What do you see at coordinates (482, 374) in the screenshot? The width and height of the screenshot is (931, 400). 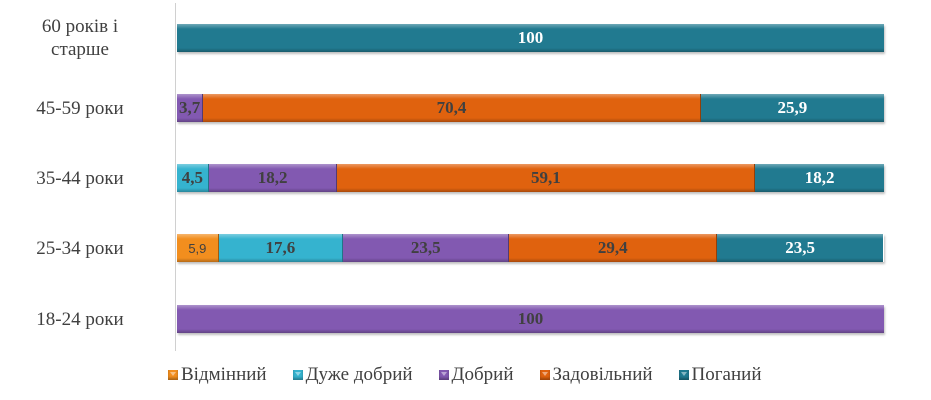 I see `legend-label: Добрий` at bounding box center [482, 374].